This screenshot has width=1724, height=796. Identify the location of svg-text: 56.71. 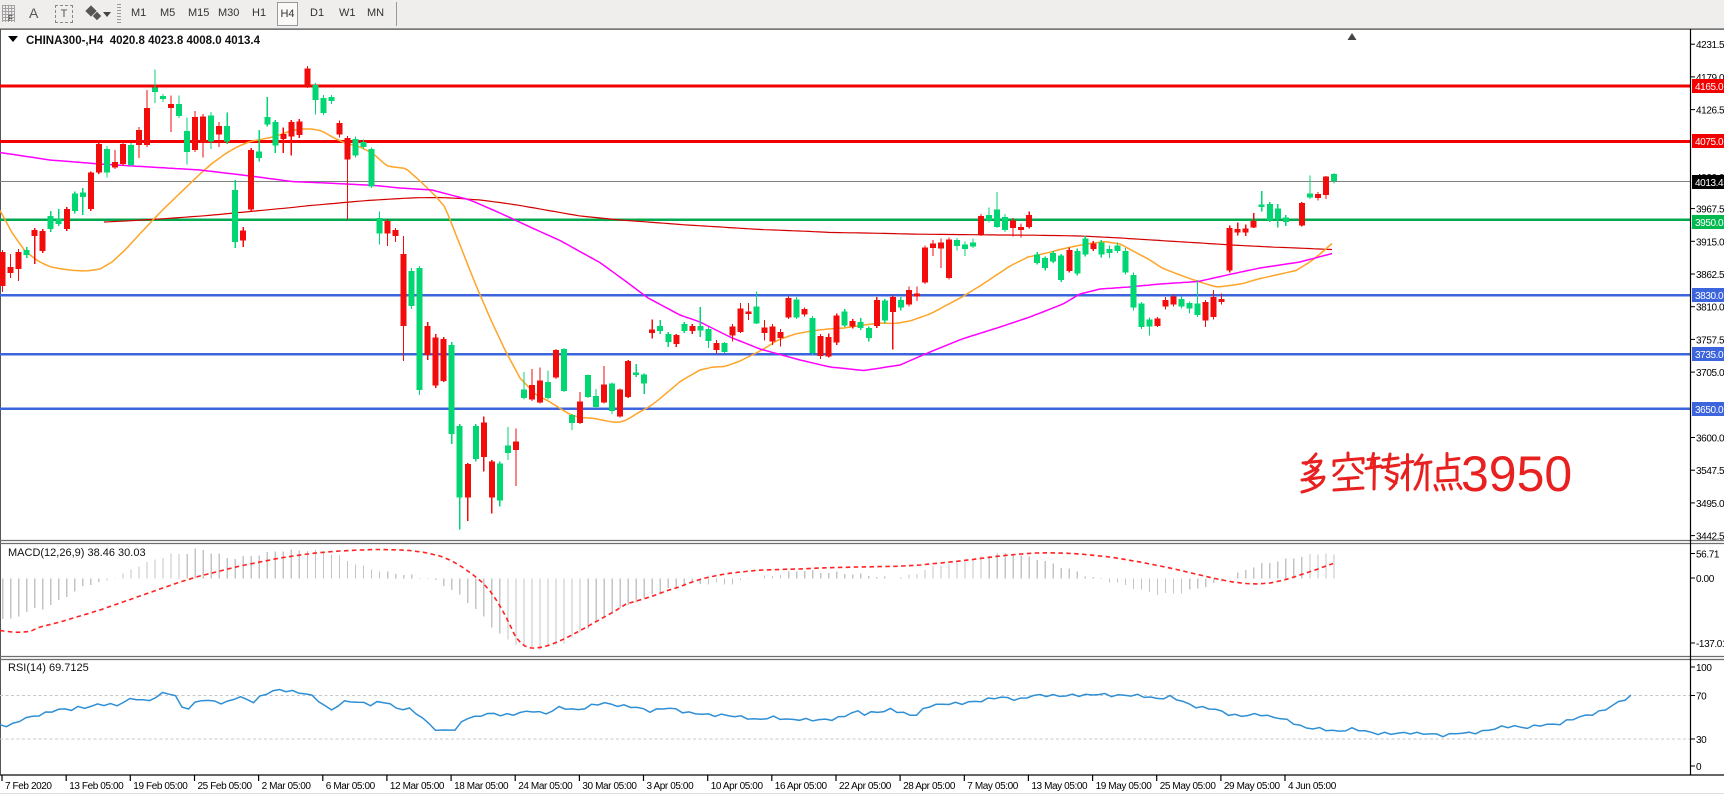
(1708, 555).